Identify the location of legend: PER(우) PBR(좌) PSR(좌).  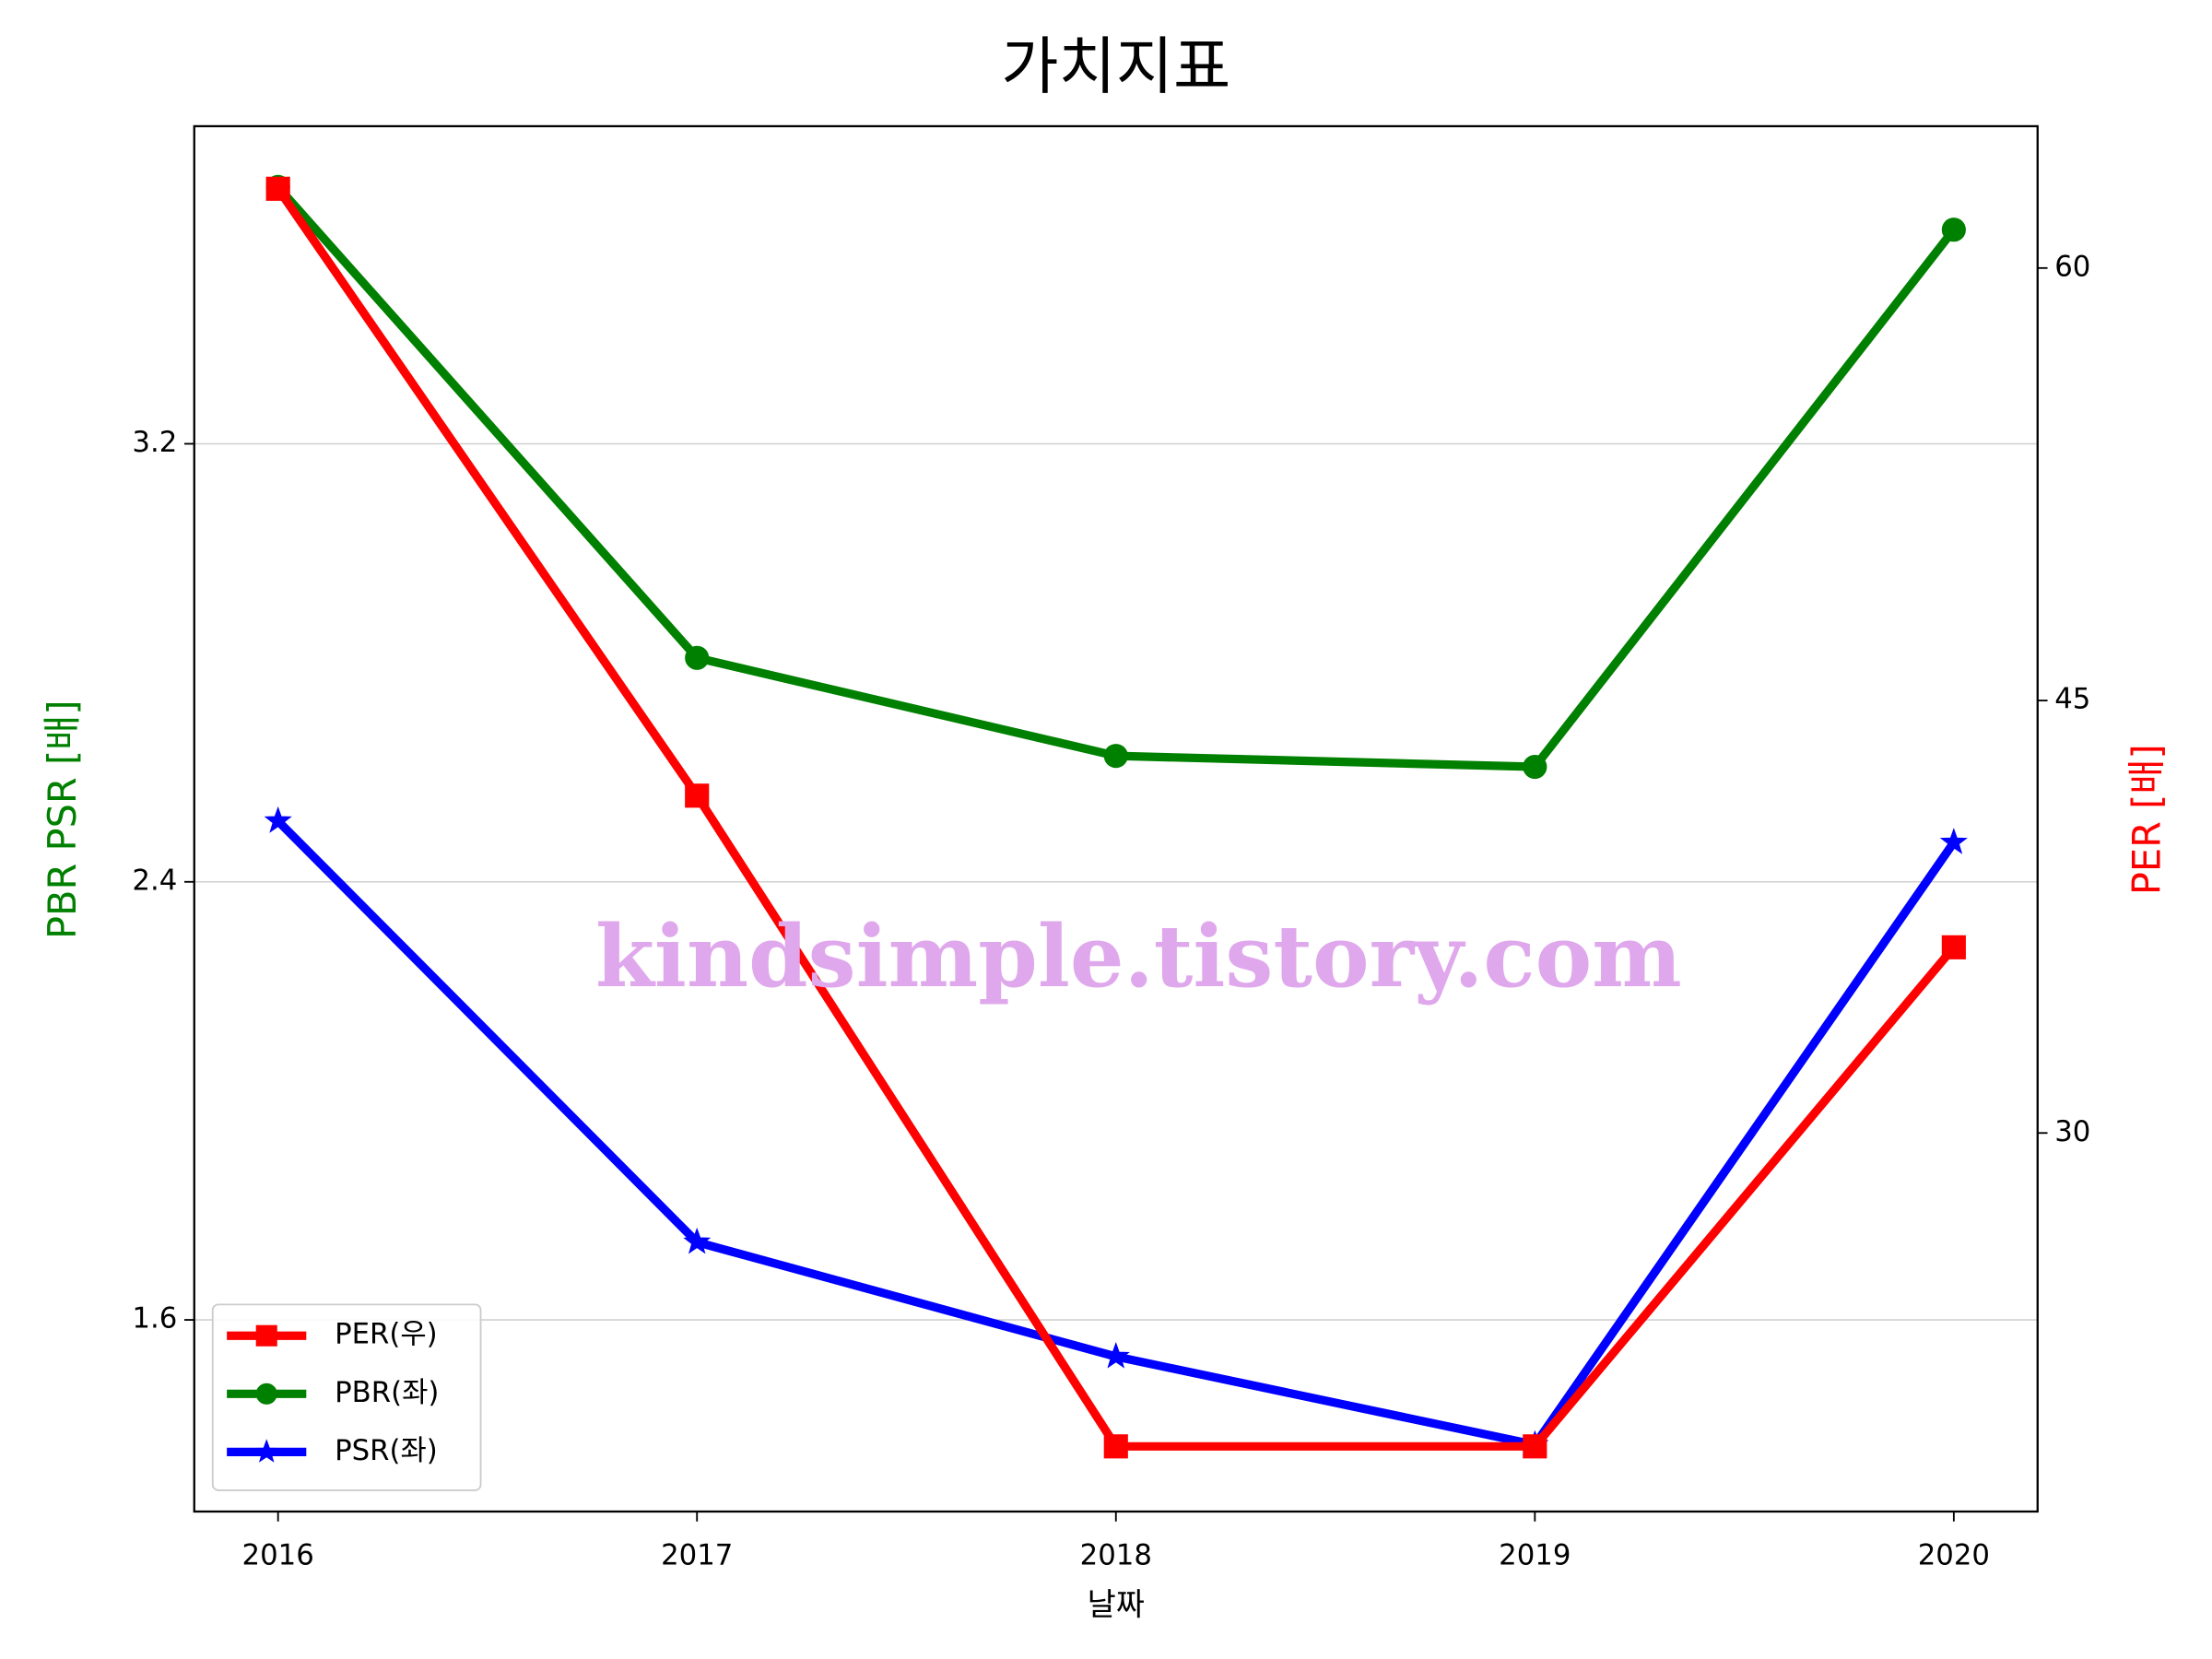
(346, 1397).